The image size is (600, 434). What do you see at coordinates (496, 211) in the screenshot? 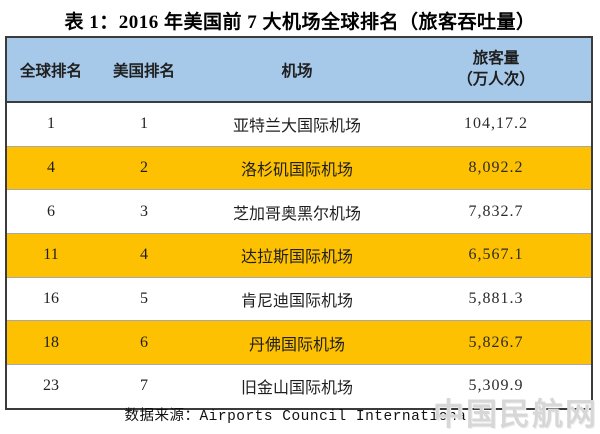
I see `cell-passengers: 7,832.7` at bounding box center [496, 211].